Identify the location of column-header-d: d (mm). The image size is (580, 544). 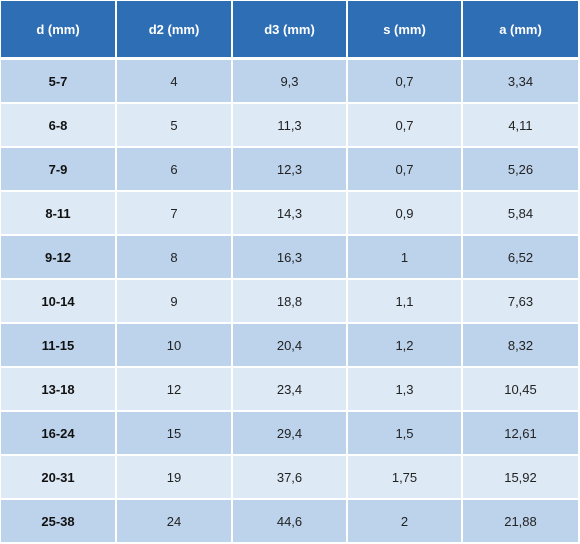
(59, 30).